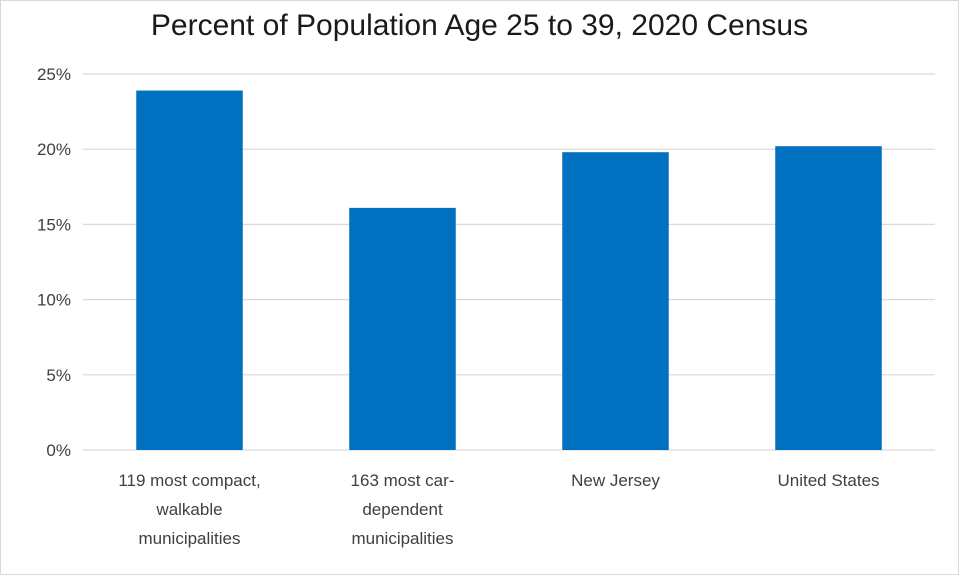  I want to click on y-tick-label: 5%, so click(58, 375).